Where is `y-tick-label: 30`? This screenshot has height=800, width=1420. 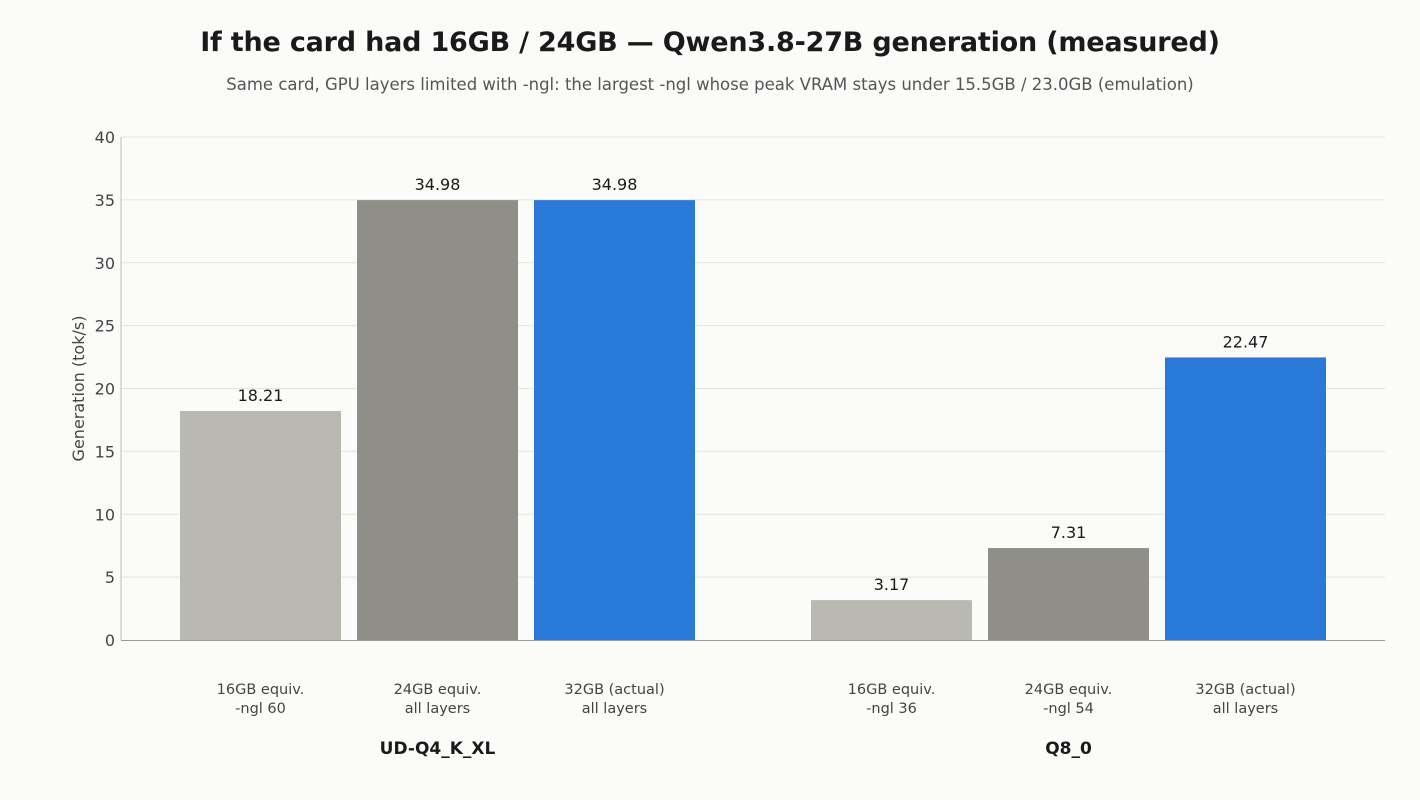 y-tick-label: 30 is located at coordinates (105, 263).